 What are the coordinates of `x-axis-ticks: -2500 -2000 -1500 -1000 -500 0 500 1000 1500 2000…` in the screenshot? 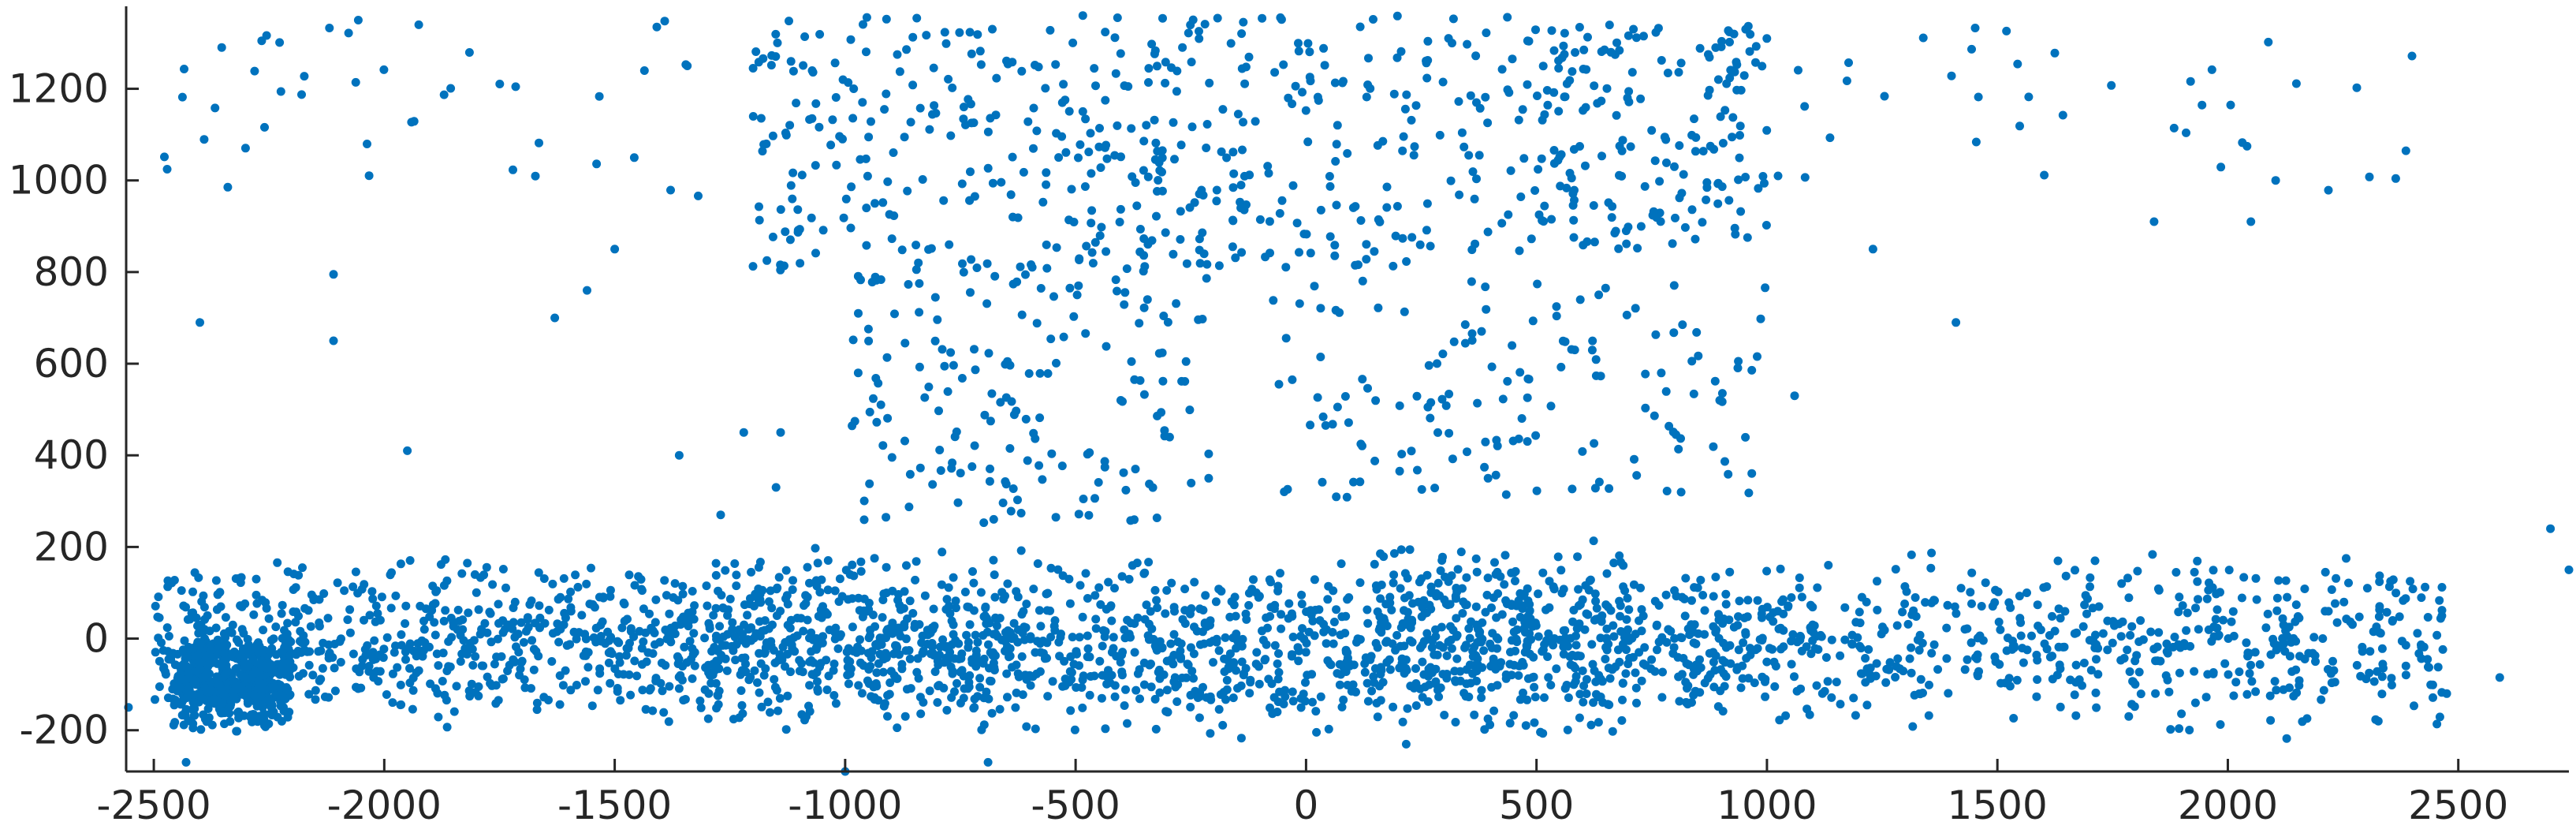 It's located at (1302, 793).